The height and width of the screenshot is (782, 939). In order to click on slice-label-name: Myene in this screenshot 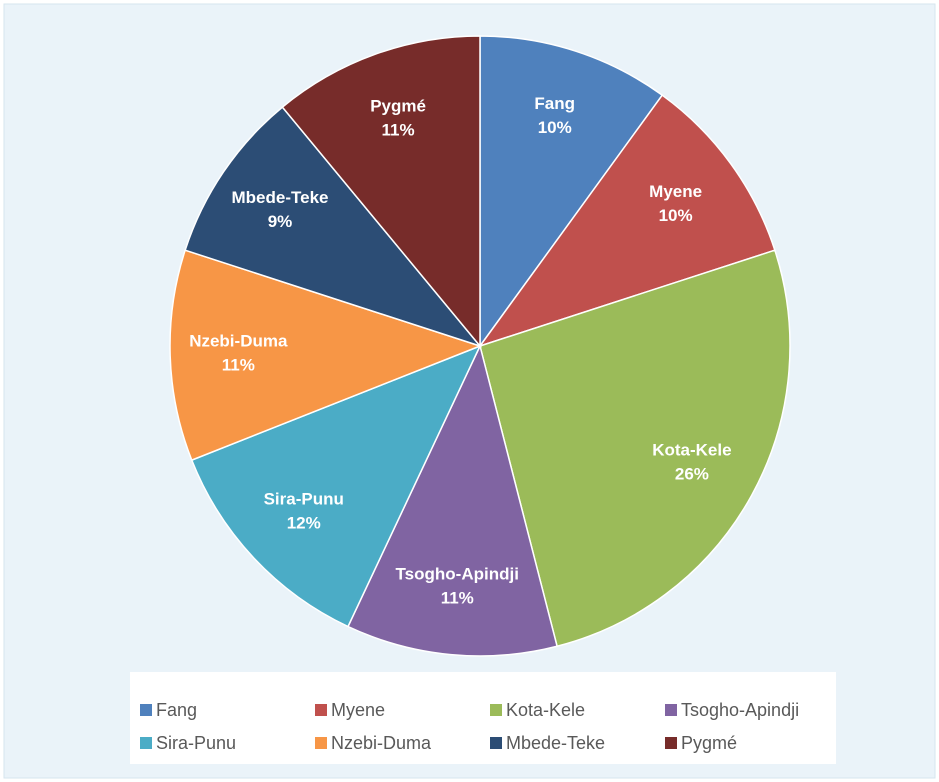, I will do `click(675, 191)`.